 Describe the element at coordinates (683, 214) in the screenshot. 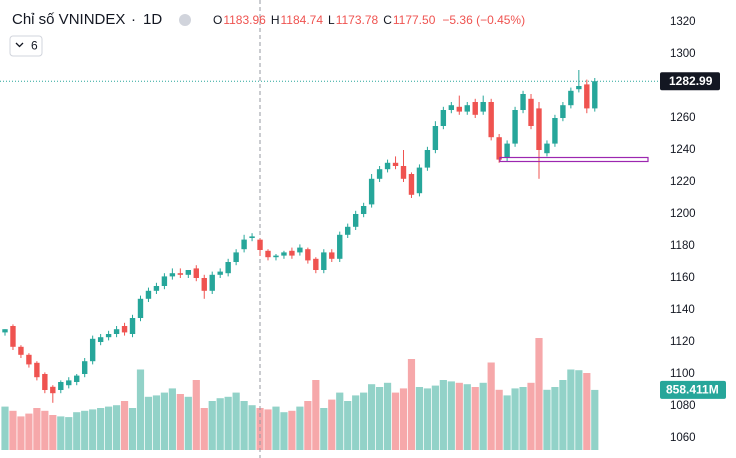

I see `y-tick-label: 1200` at that location.